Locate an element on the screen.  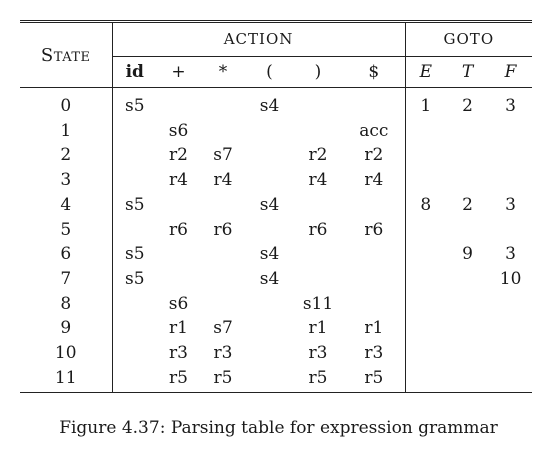
state-cell: 7 is located at coordinates (66, 279).